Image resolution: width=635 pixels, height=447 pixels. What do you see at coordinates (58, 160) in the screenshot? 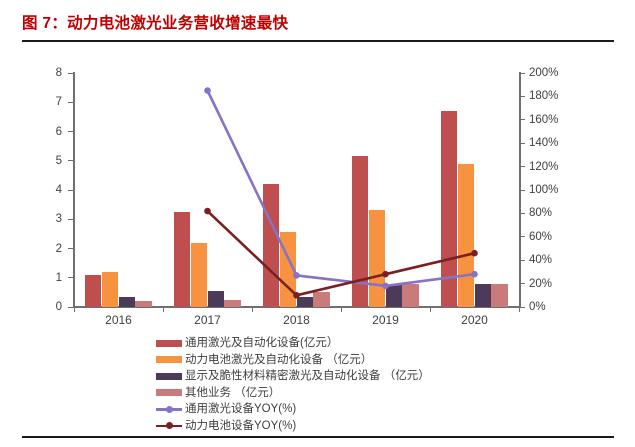
I see `left-axis-label: 5` at bounding box center [58, 160].